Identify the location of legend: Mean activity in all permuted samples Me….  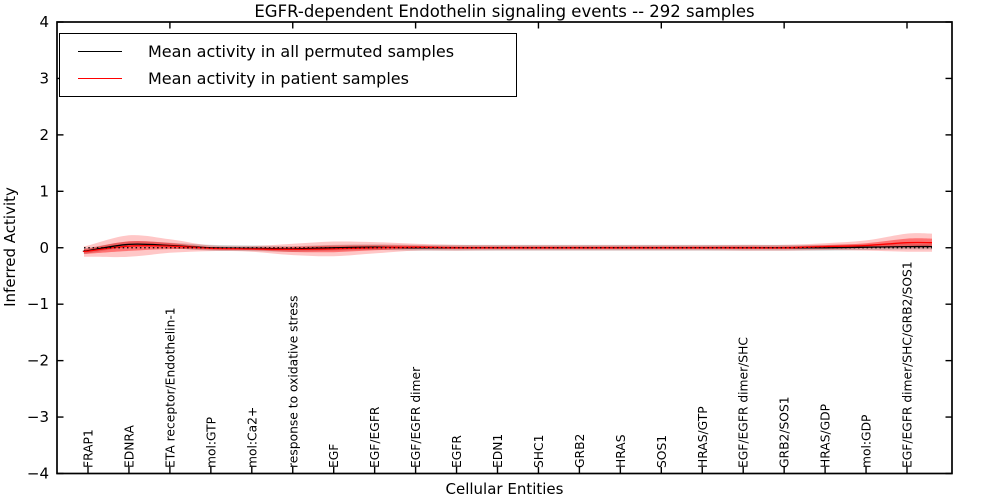
(288, 65).